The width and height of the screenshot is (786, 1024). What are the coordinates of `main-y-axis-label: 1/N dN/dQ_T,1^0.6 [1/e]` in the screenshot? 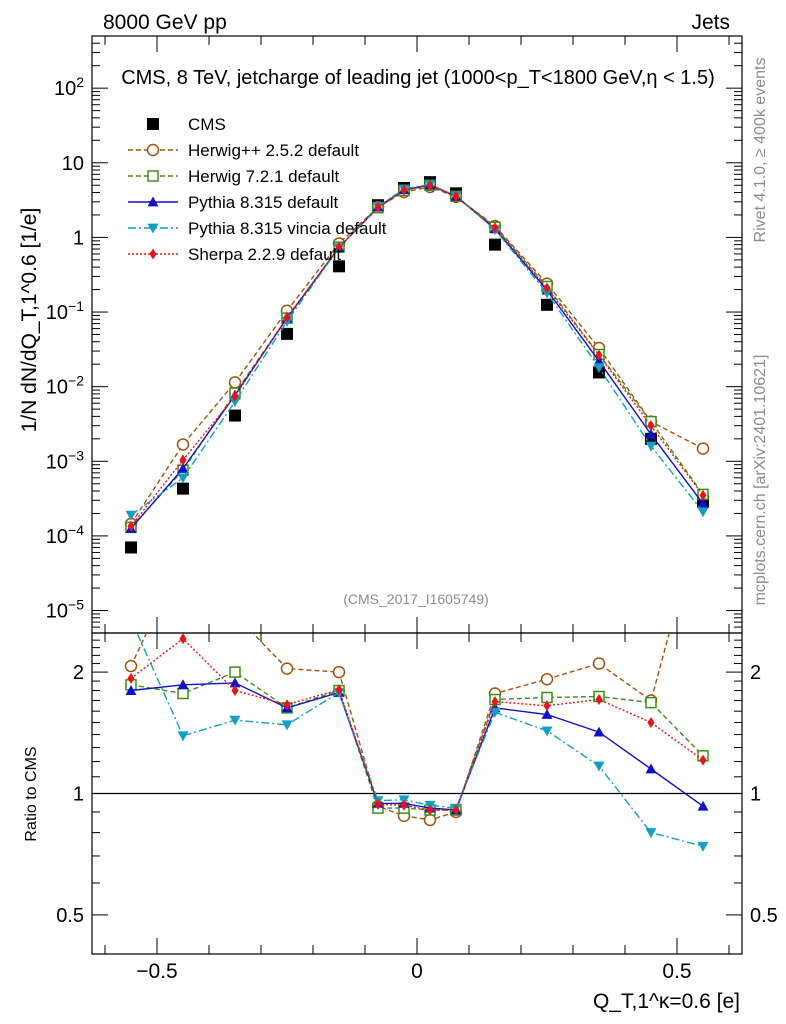 It's located at (29, 320).